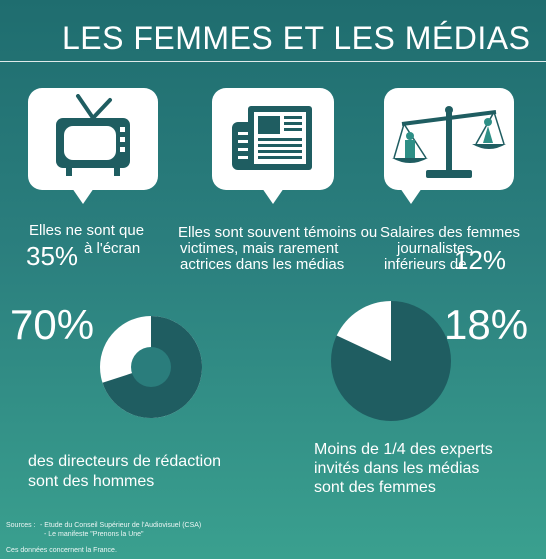 Image resolution: width=546 pixels, height=559 pixels. What do you see at coordinates (486, 324) in the screenshot?
I see `stat2-value: 18%` at bounding box center [486, 324].